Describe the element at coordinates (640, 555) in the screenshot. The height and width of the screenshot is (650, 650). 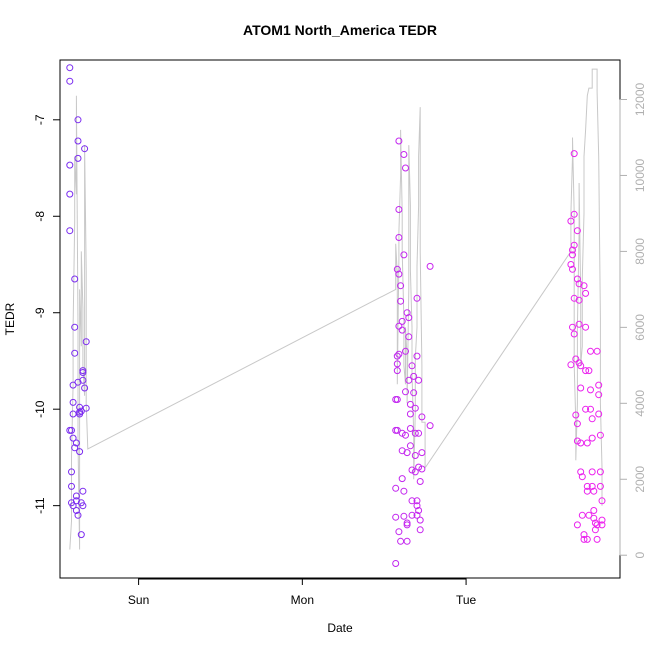
I see `right-tick-label: 0` at that location.